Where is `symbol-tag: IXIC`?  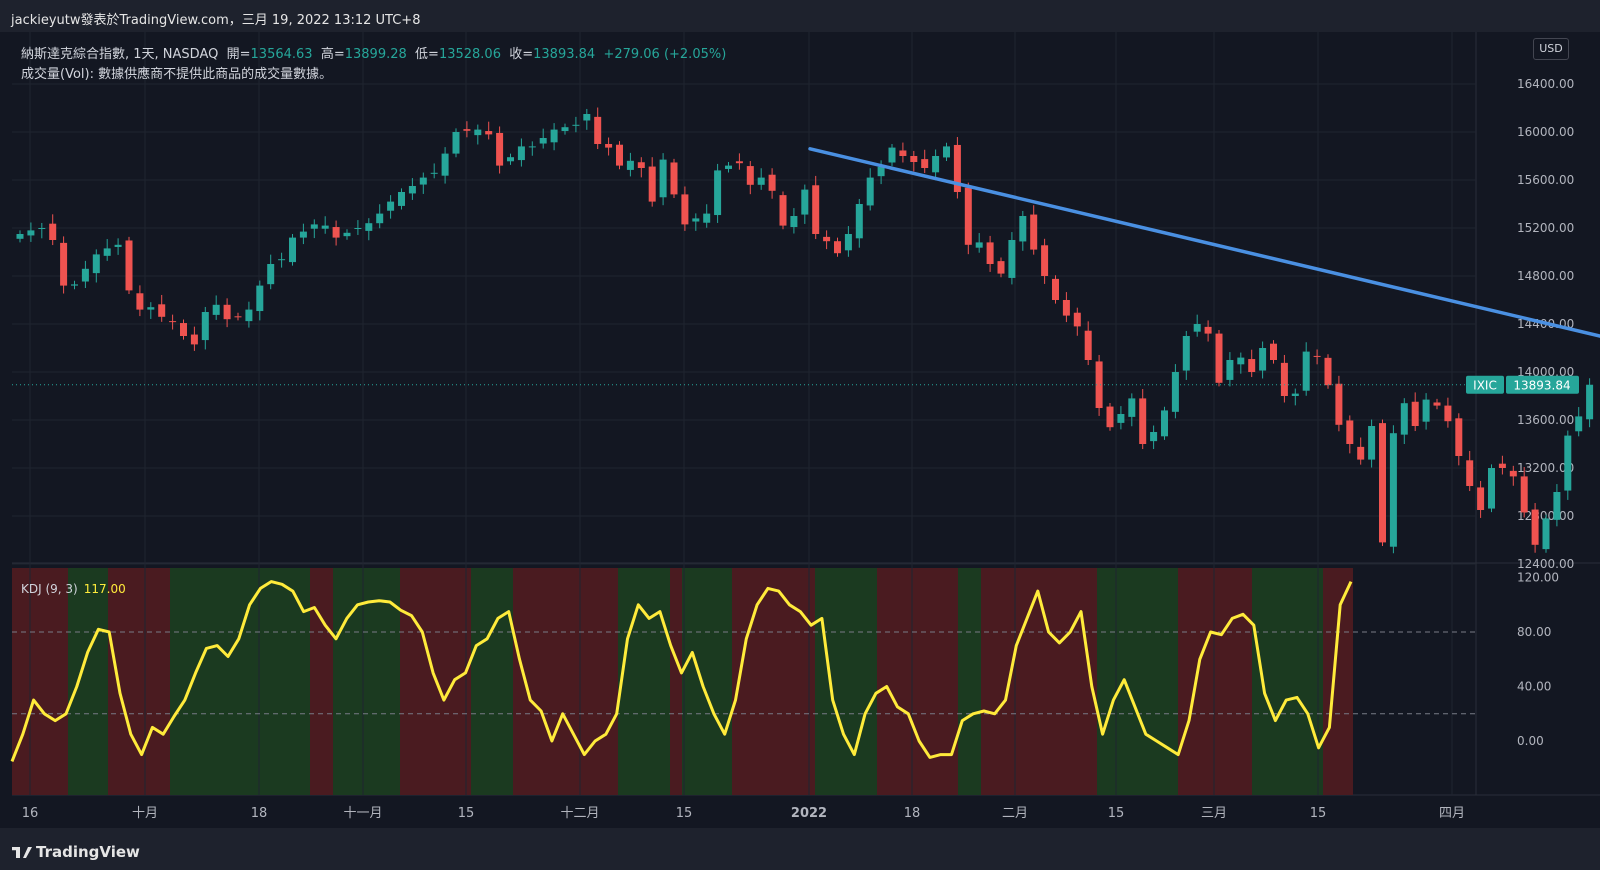 symbol-tag: IXIC is located at coordinates (1485, 386).